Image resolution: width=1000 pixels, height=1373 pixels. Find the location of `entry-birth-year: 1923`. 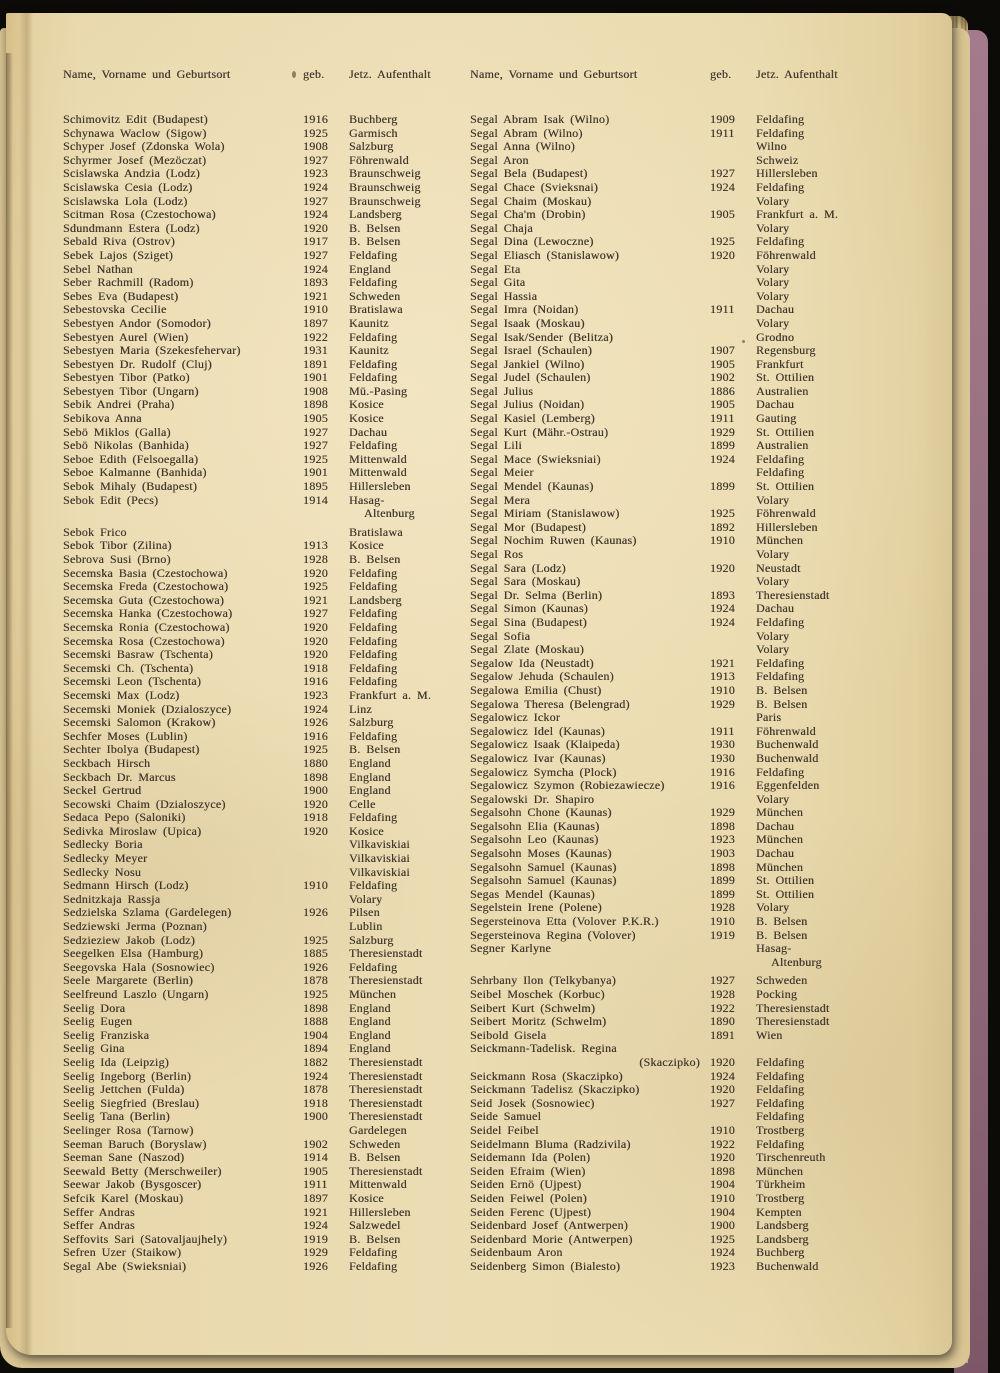

entry-birth-year: 1923 is located at coordinates (315, 173).